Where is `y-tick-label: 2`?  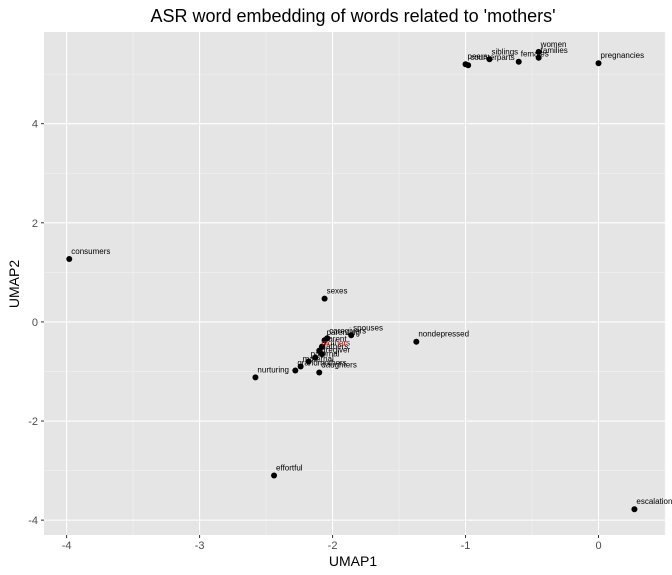
y-tick-label: 2 is located at coordinates (35, 224).